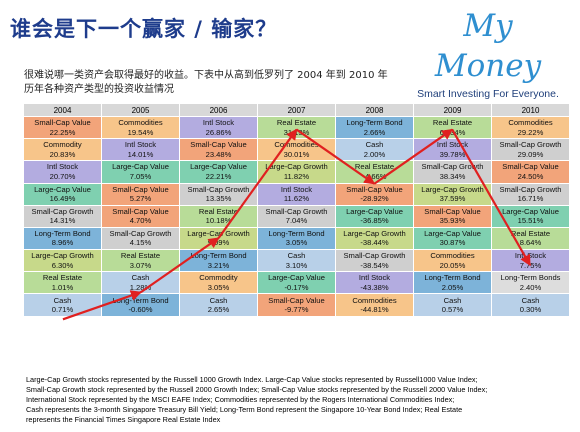 The height and width of the screenshot is (432, 580). I want to click on return-cell: Real Estate 8.64%, so click(530, 238).